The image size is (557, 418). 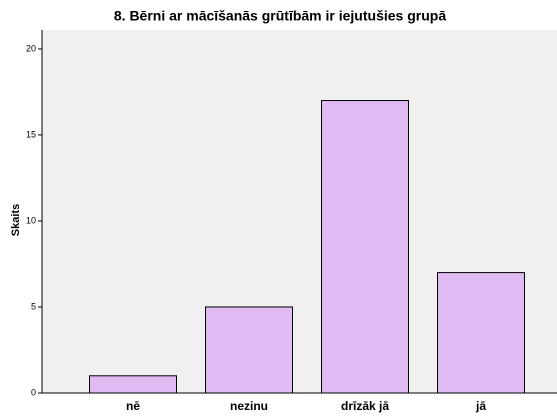 I want to click on y-tick-label: 5, so click(x=33, y=306).